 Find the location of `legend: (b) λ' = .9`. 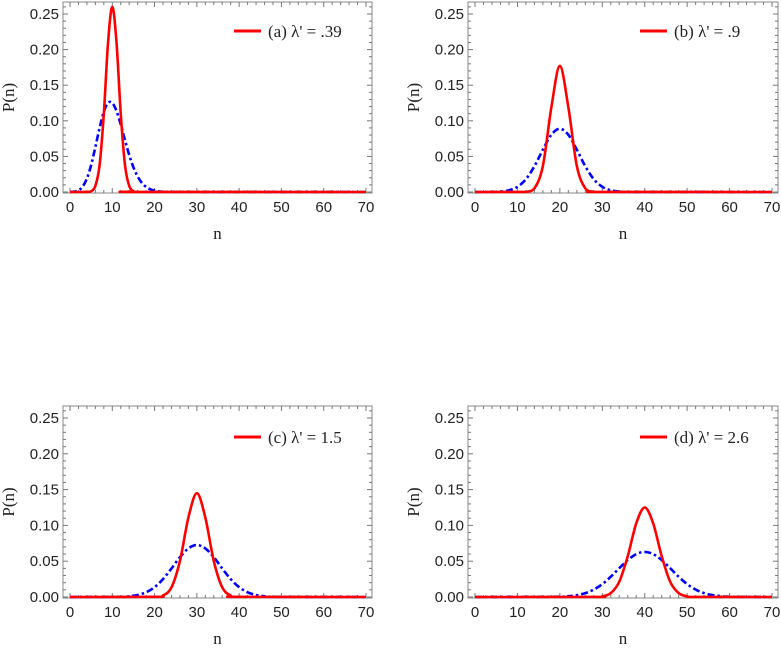

legend: (b) λ' = .9 is located at coordinates (690, 31).